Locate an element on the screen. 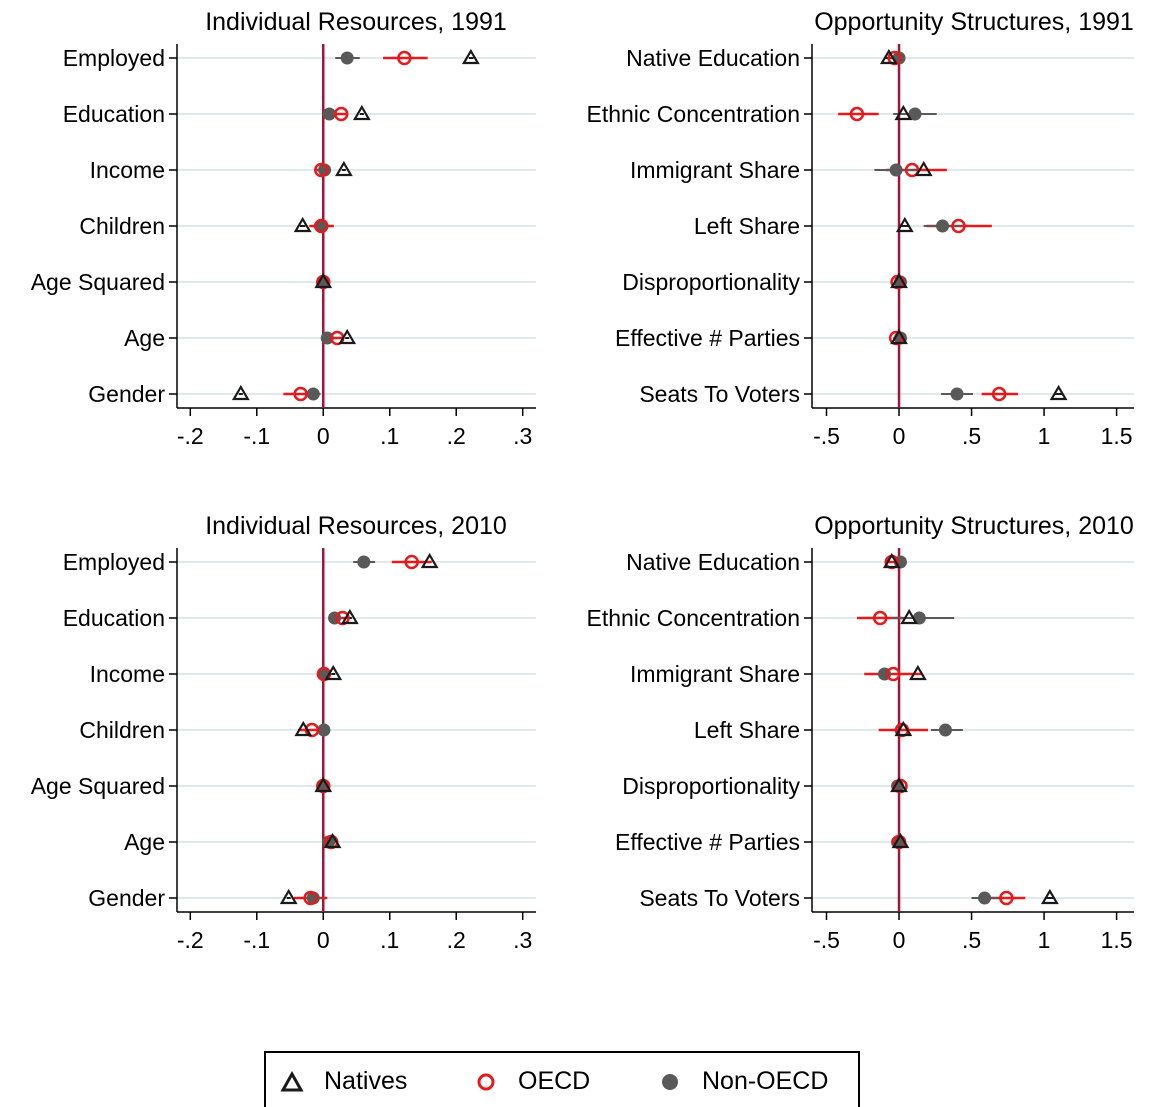  triangle-icon is located at coordinates (292, 1080).